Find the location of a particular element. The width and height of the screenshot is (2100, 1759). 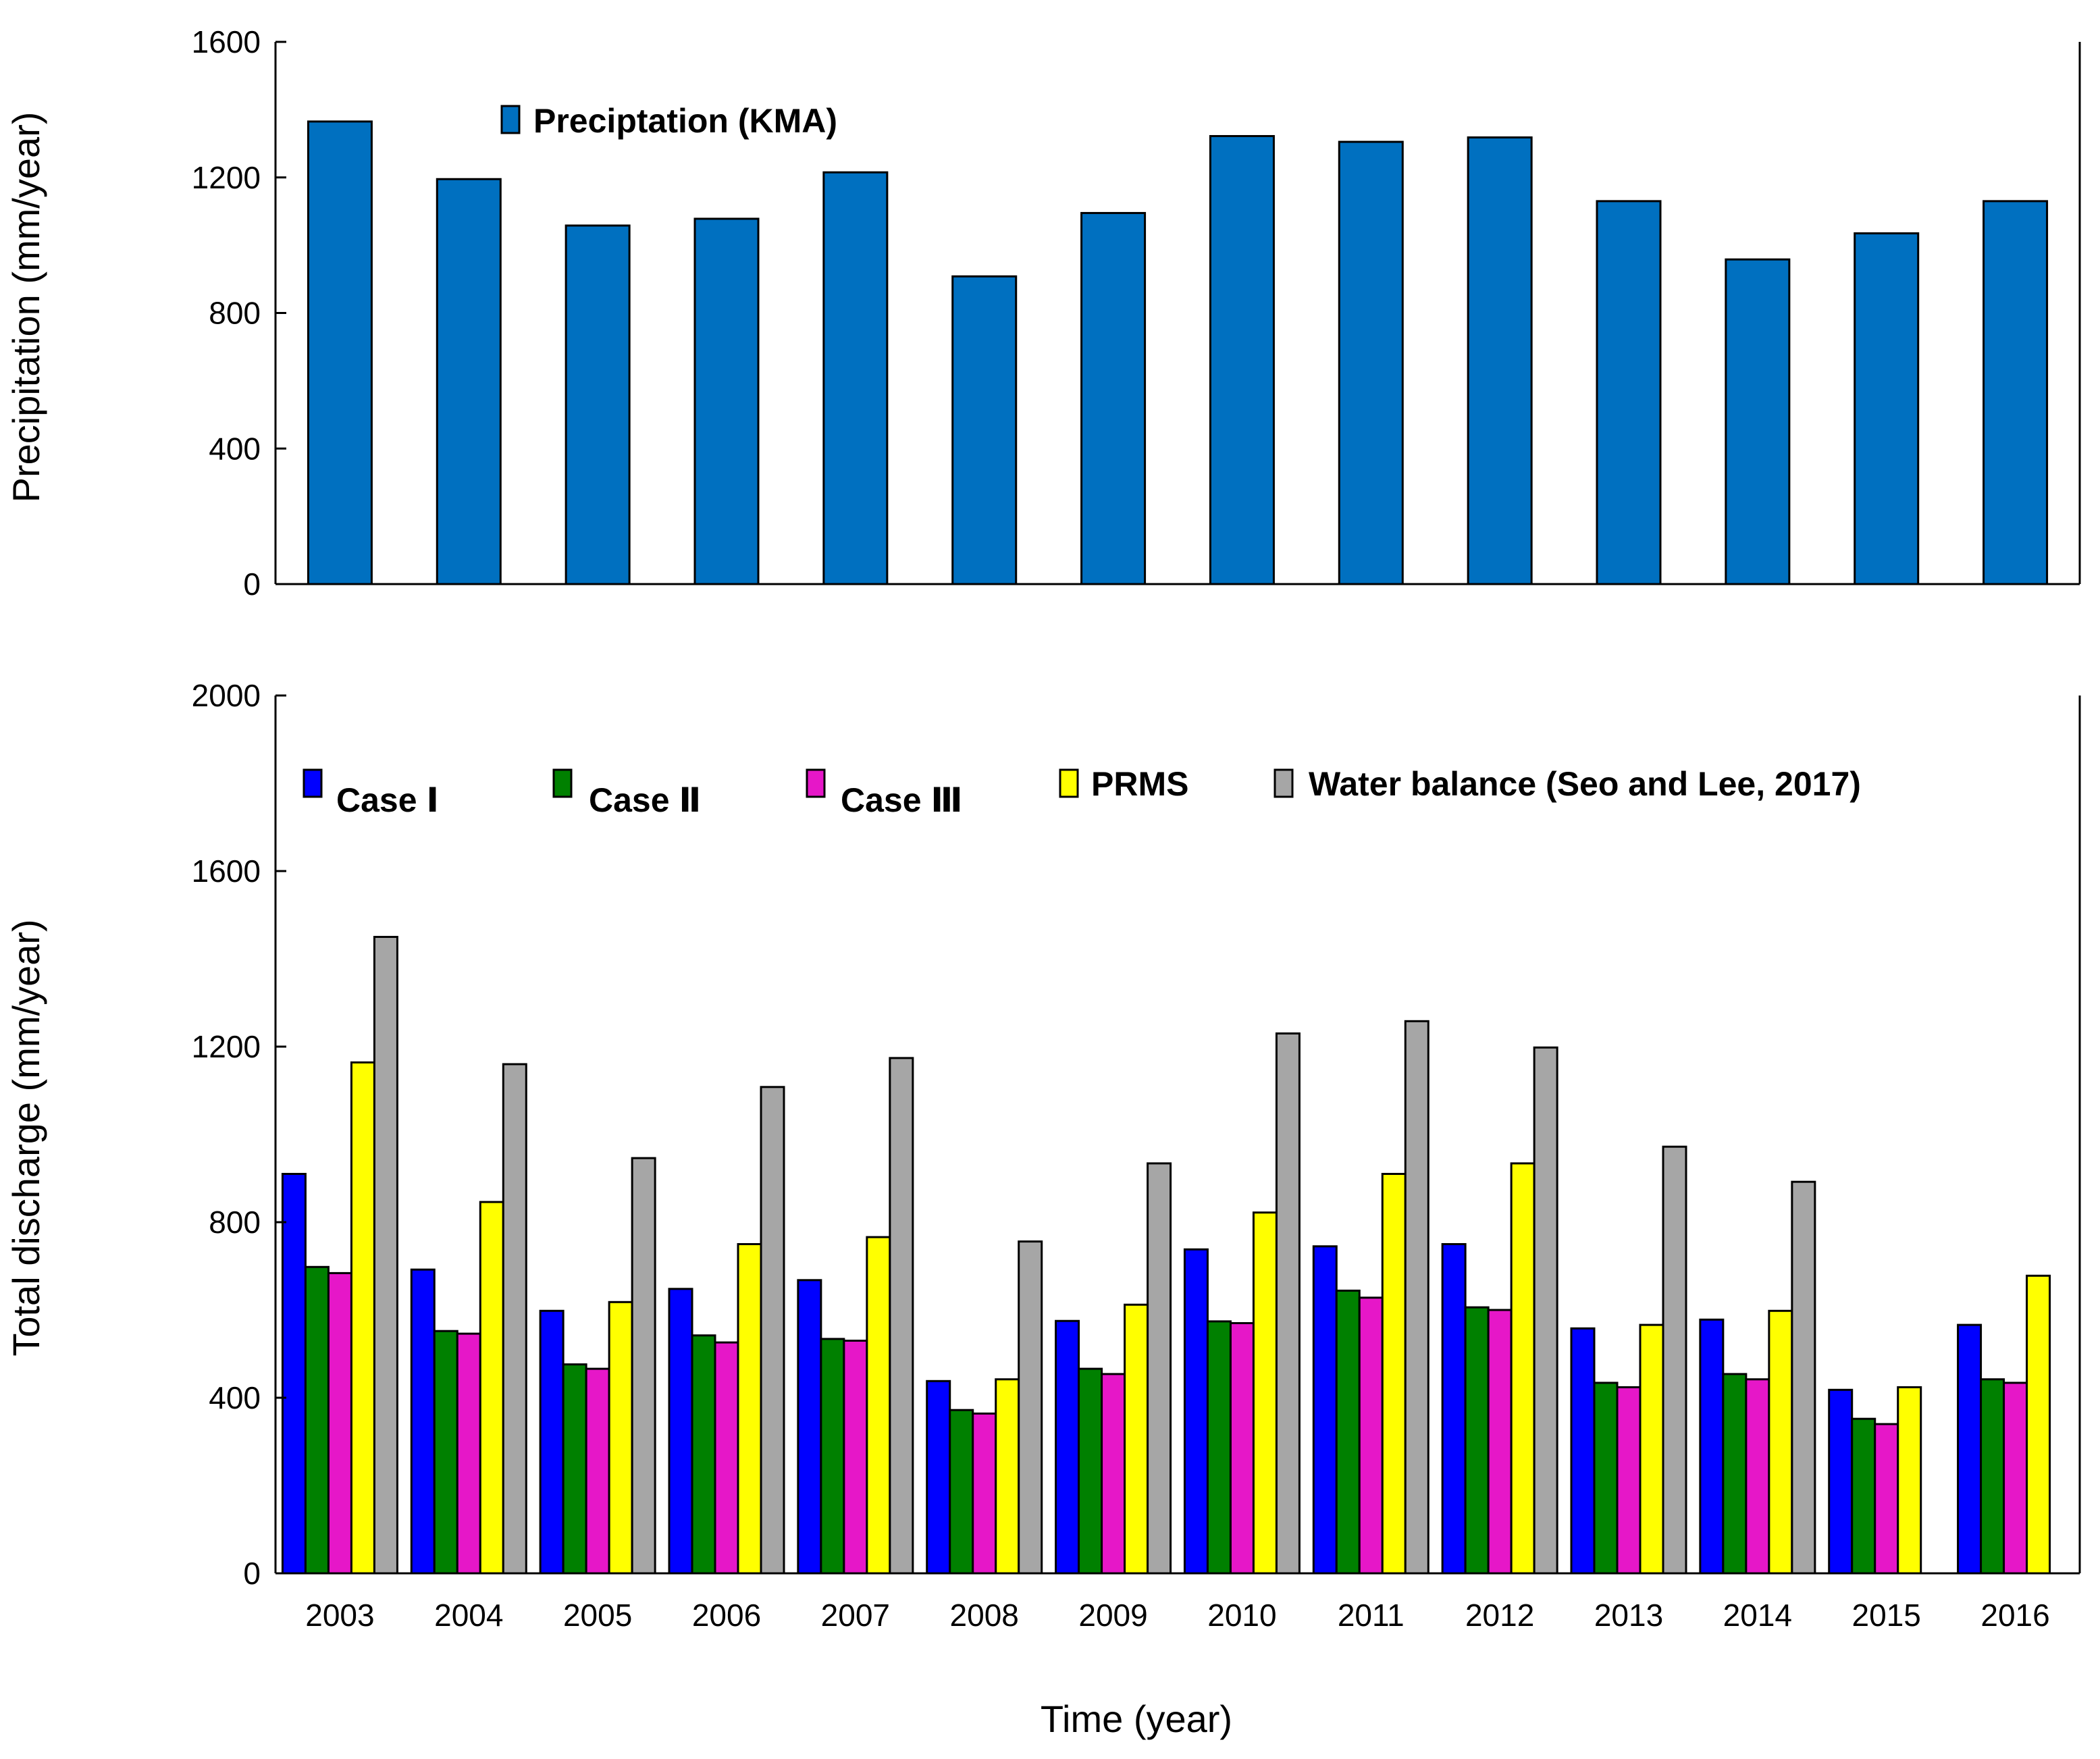

x-tick-label-2006: 2006 is located at coordinates (727, 1615).